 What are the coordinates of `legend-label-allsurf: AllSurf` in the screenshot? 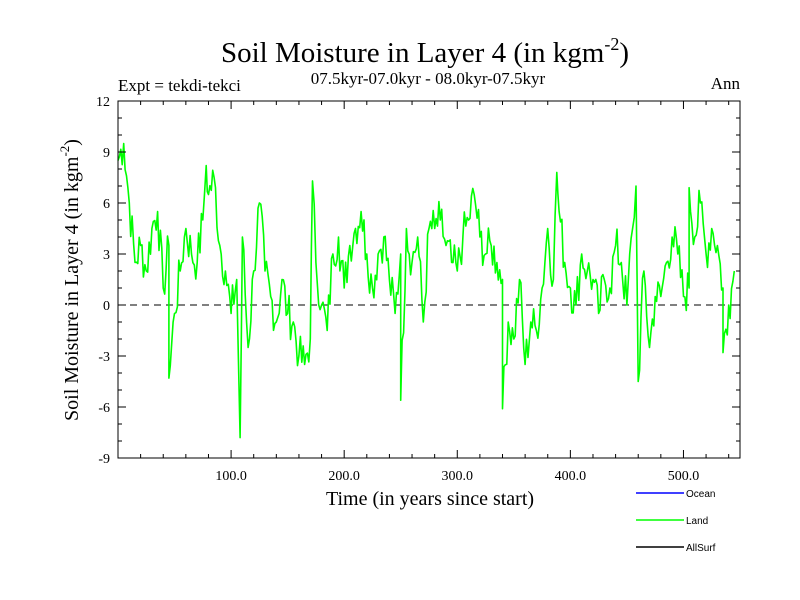 It's located at (701, 548).